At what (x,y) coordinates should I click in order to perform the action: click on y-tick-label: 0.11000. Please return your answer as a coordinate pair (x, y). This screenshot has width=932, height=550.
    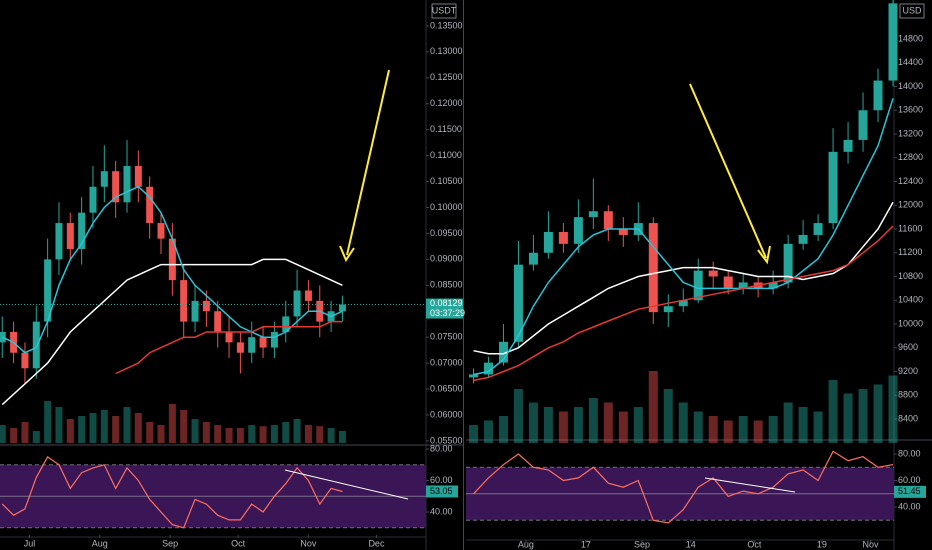
    Looking at the image, I should click on (446, 155).